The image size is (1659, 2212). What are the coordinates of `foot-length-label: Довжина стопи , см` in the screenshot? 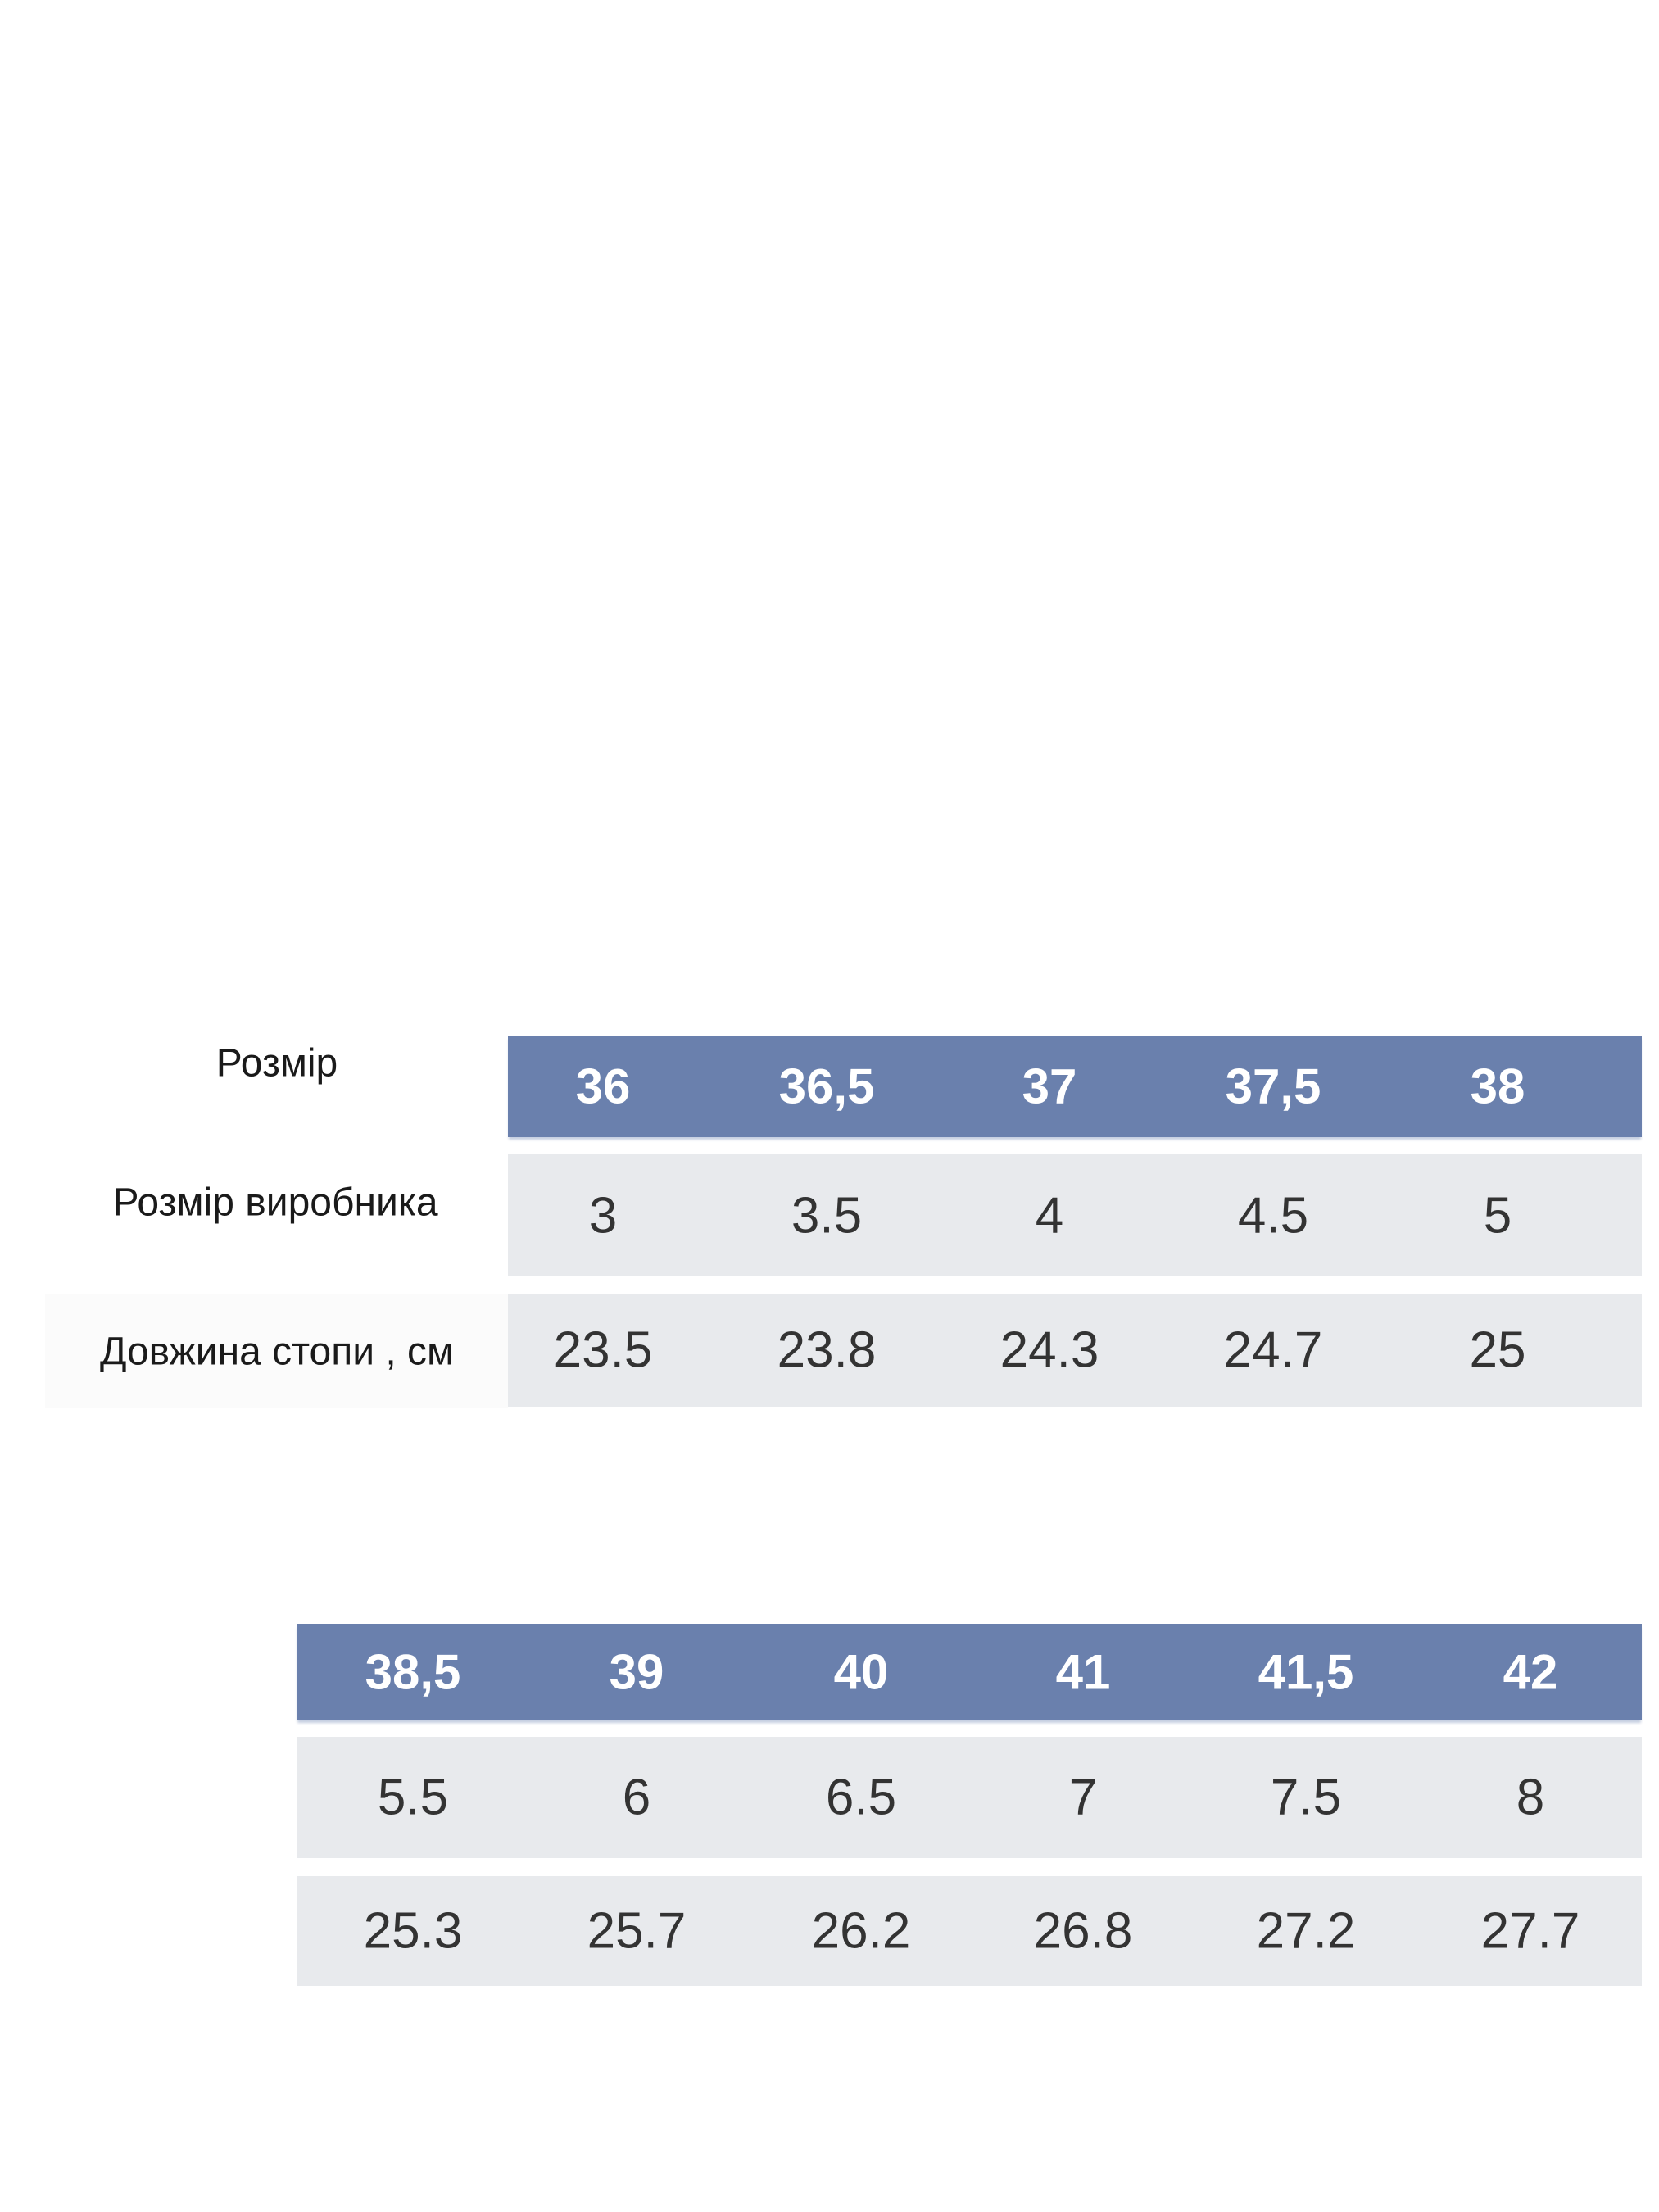 It's located at (277, 1352).